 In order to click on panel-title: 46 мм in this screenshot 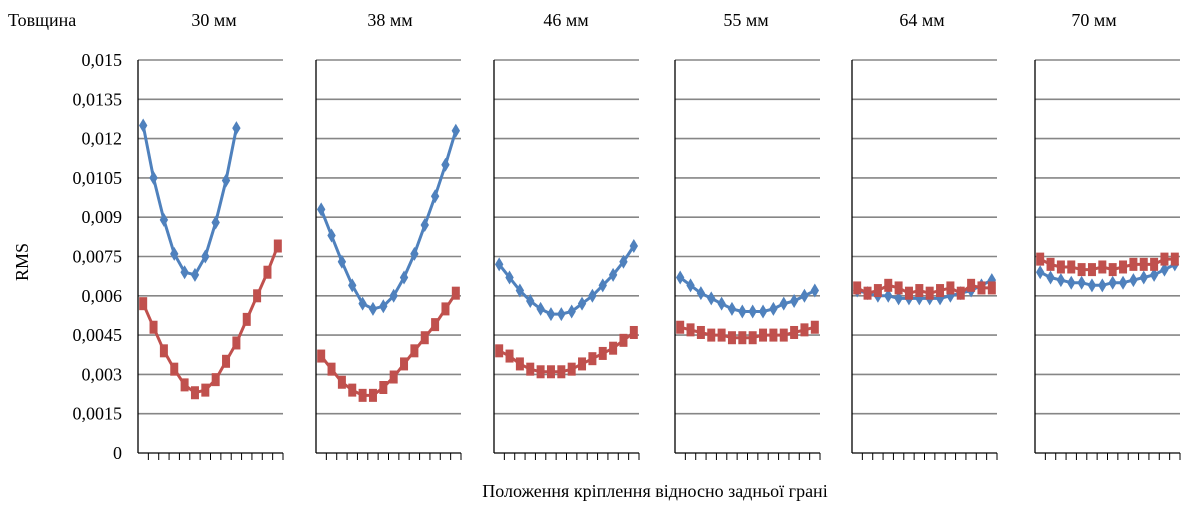, I will do `click(565, 20)`.